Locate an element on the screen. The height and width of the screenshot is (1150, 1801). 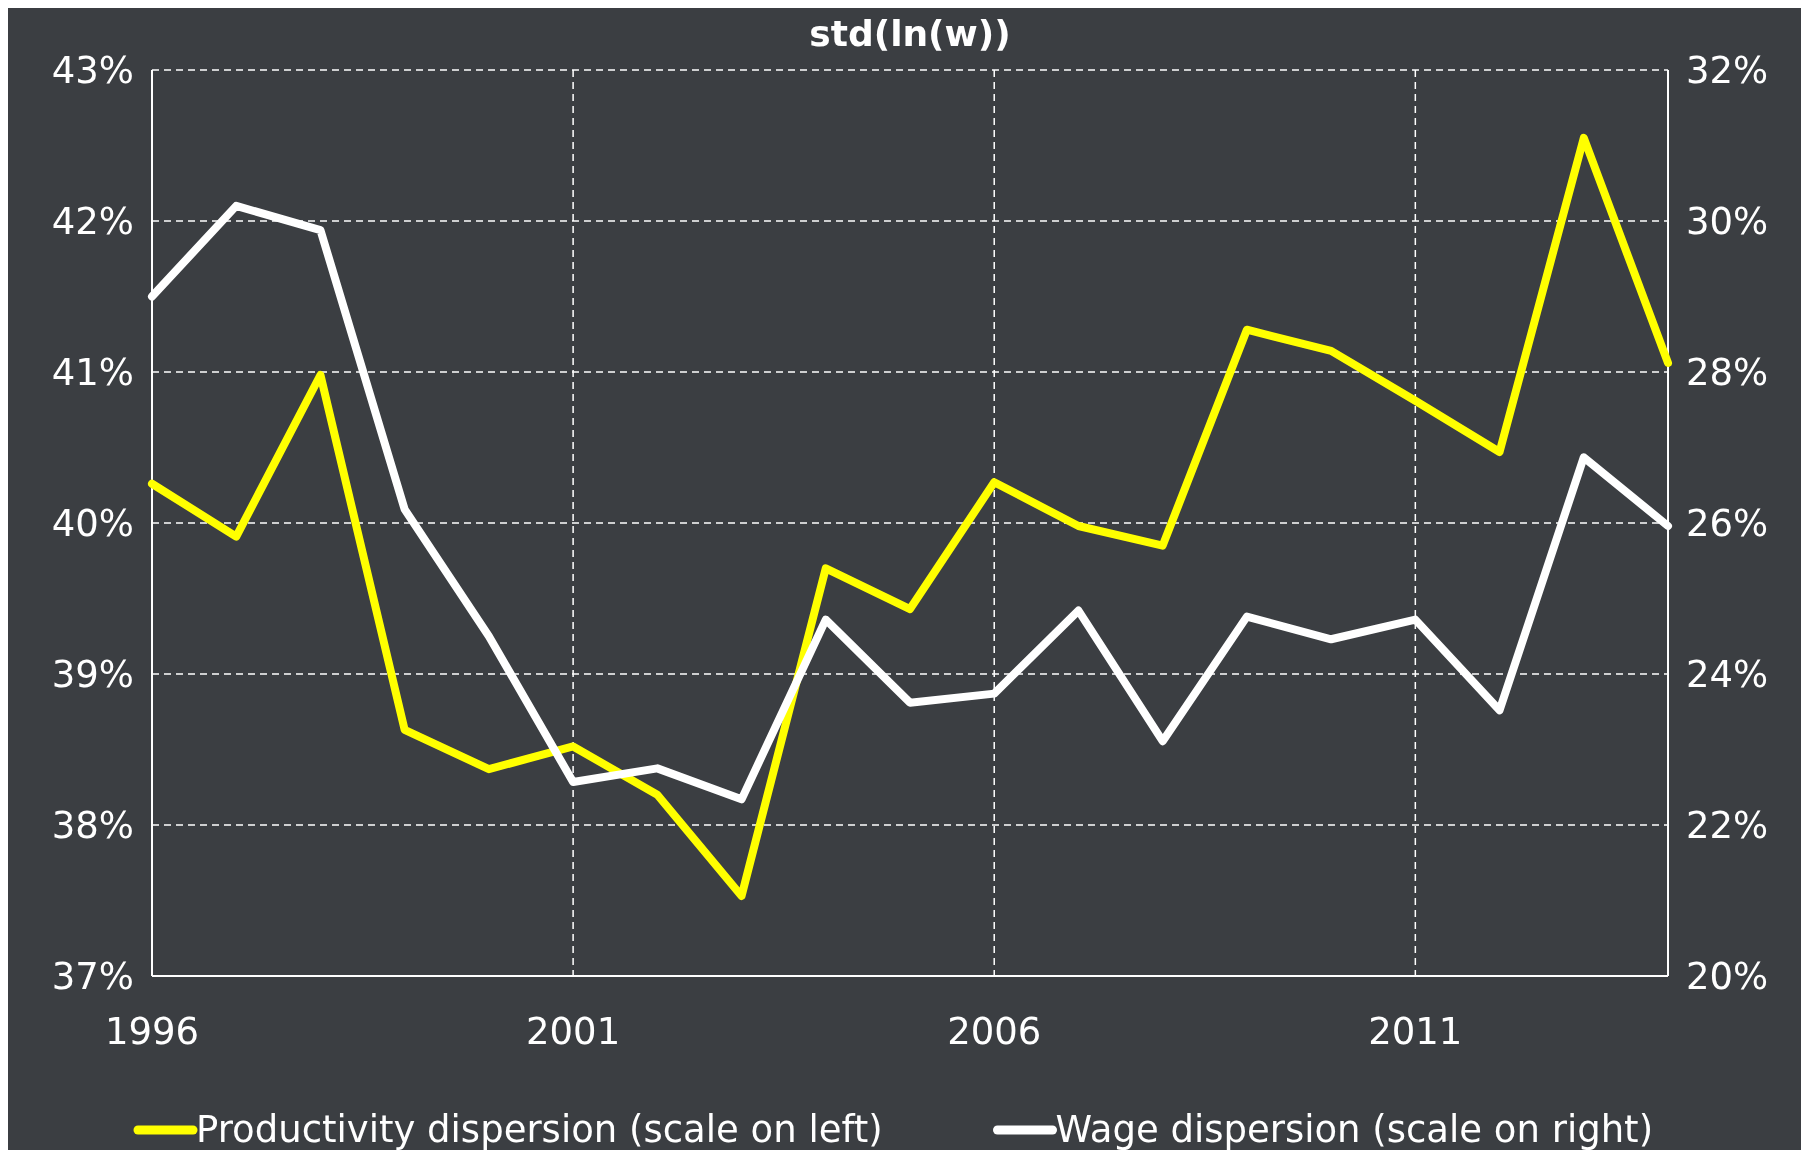
chart-title: std(ln(w)) is located at coordinates (910, 33).